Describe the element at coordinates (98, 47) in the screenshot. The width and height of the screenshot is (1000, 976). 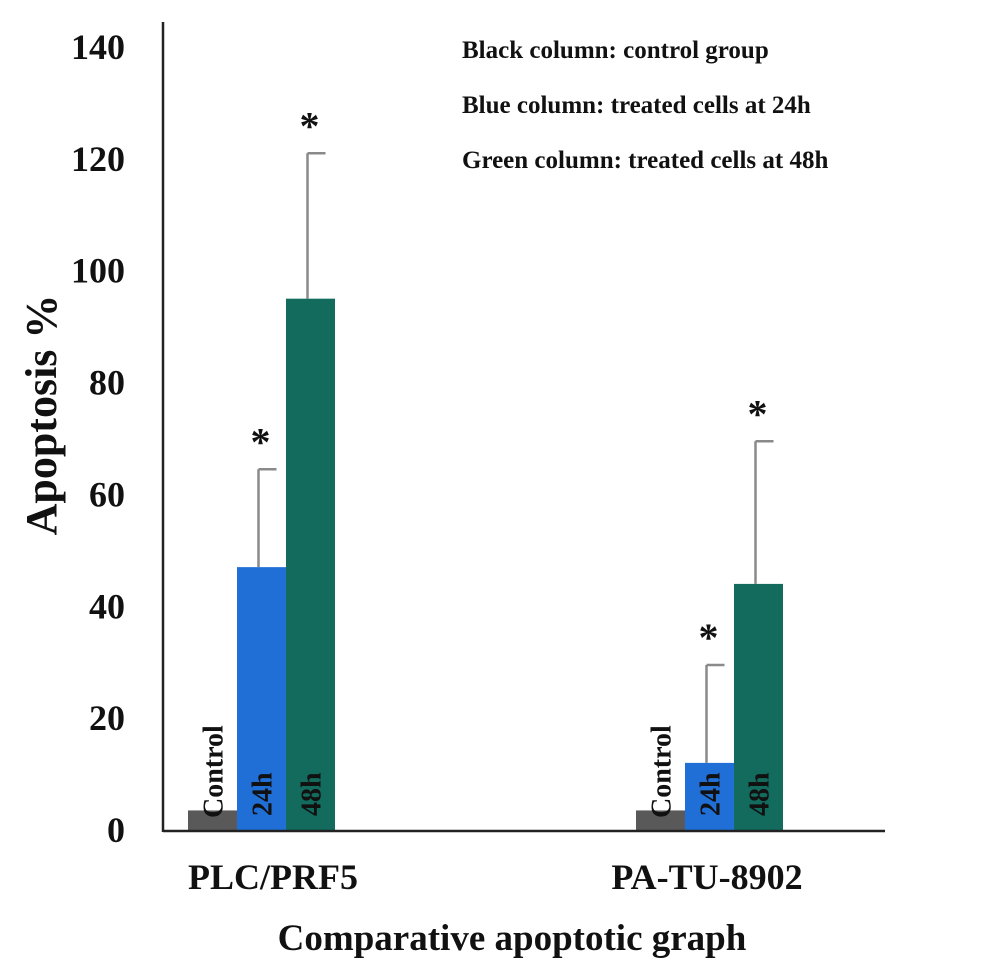
I see `y-tick-label: 140` at that location.